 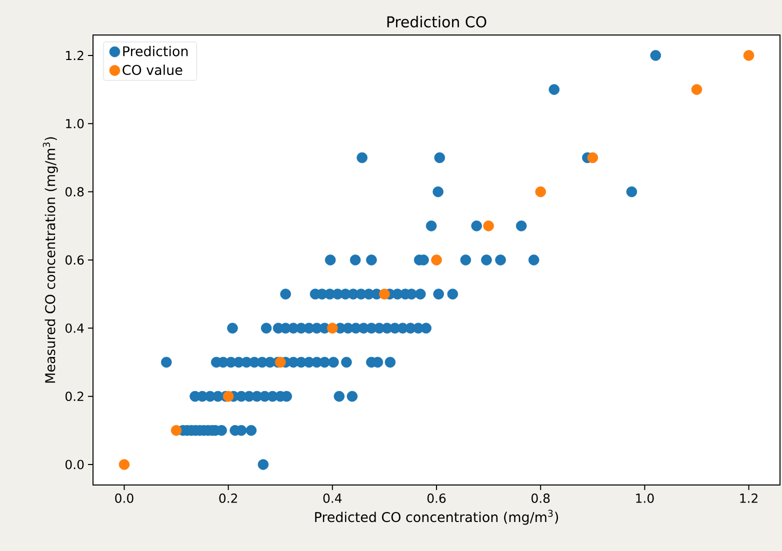 What do you see at coordinates (645, 498) in the screenshot?
I see `x-tick-label: 1.0` at bounding box center [645, 498].